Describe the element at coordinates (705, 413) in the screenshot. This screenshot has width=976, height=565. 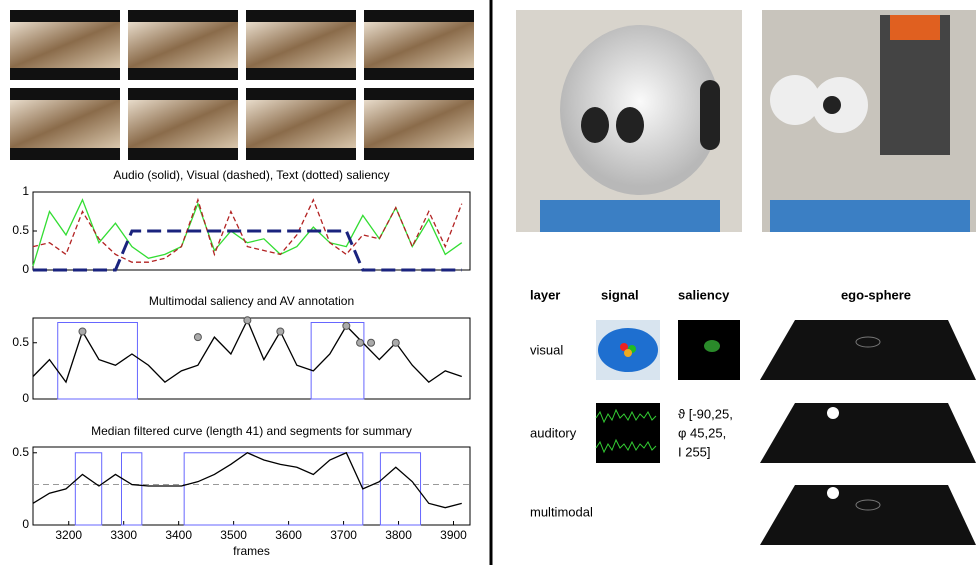
I see `saliency-text: ϑ [-90,25,` at that location.